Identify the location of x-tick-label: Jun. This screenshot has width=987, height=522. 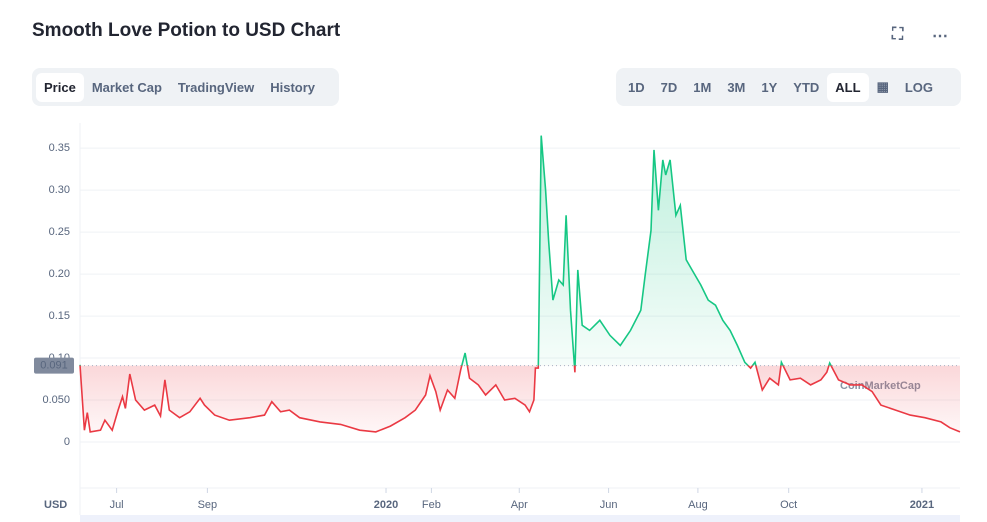
(609, 505).